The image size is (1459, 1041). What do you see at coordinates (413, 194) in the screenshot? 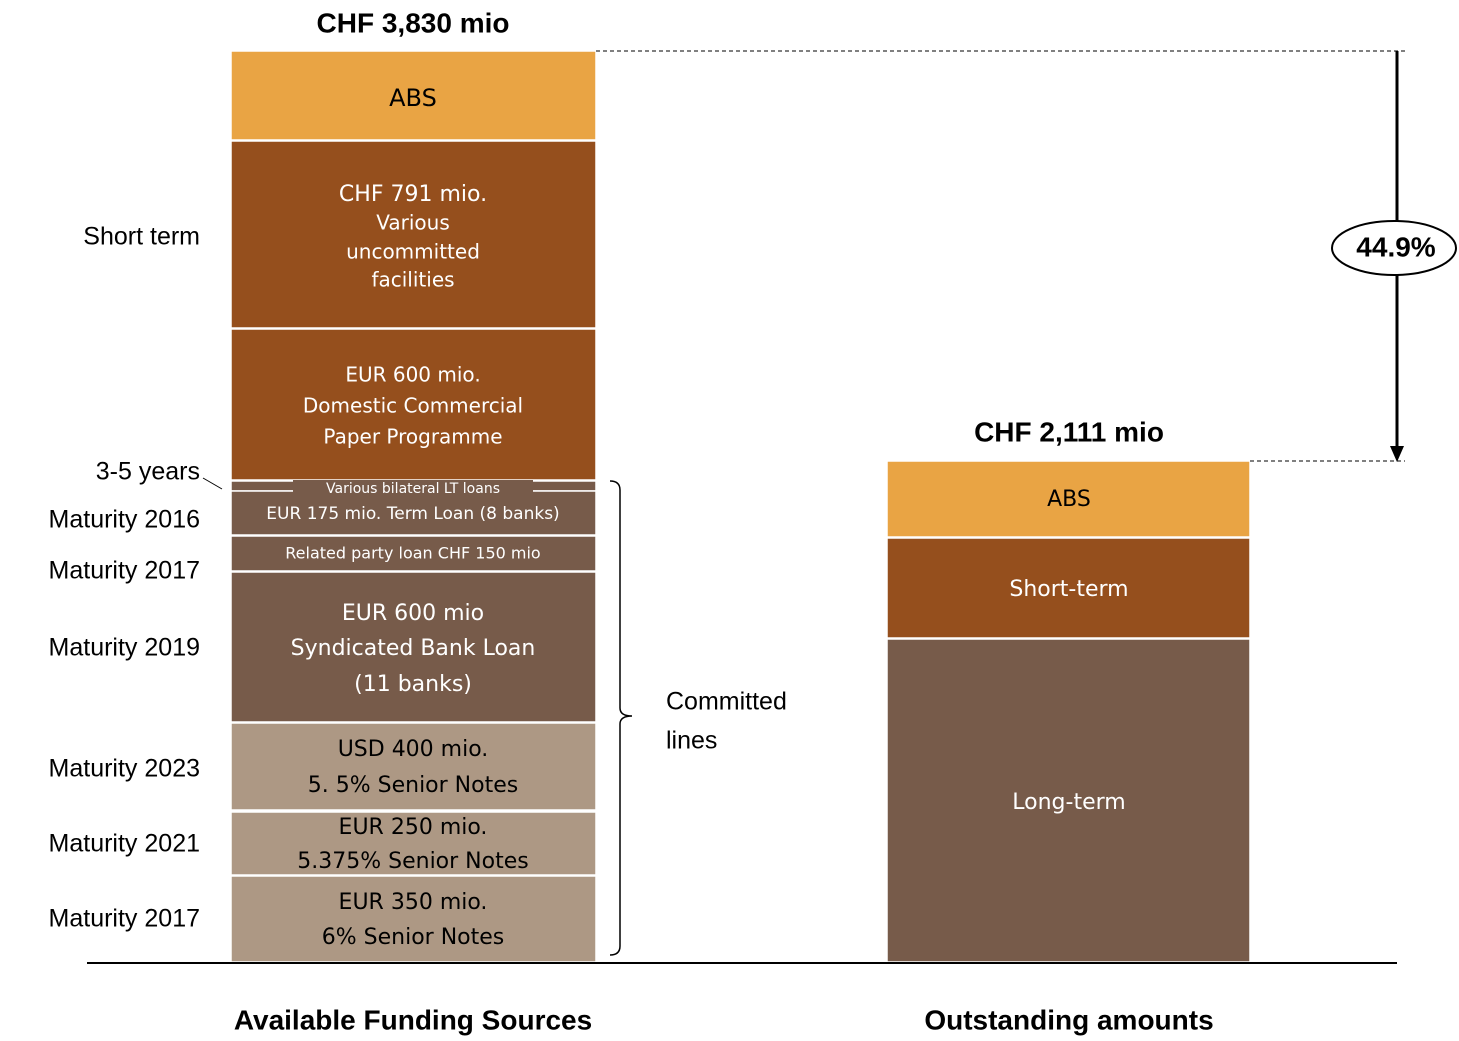
I see `segment-label: CHF 791 mio.` at bounding box center [413, 194].